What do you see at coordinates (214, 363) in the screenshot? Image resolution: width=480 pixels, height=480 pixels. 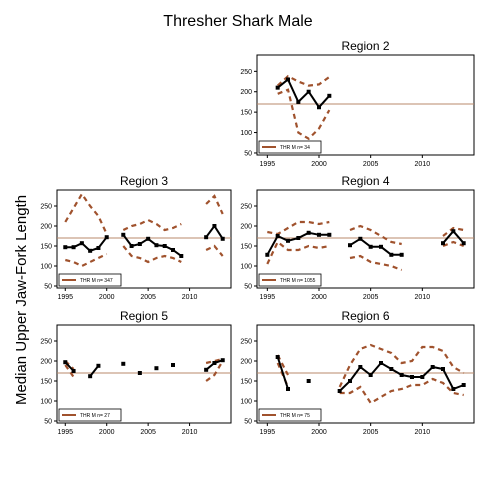 I see `region-5-point-2013` at bounding box center [214, 363].